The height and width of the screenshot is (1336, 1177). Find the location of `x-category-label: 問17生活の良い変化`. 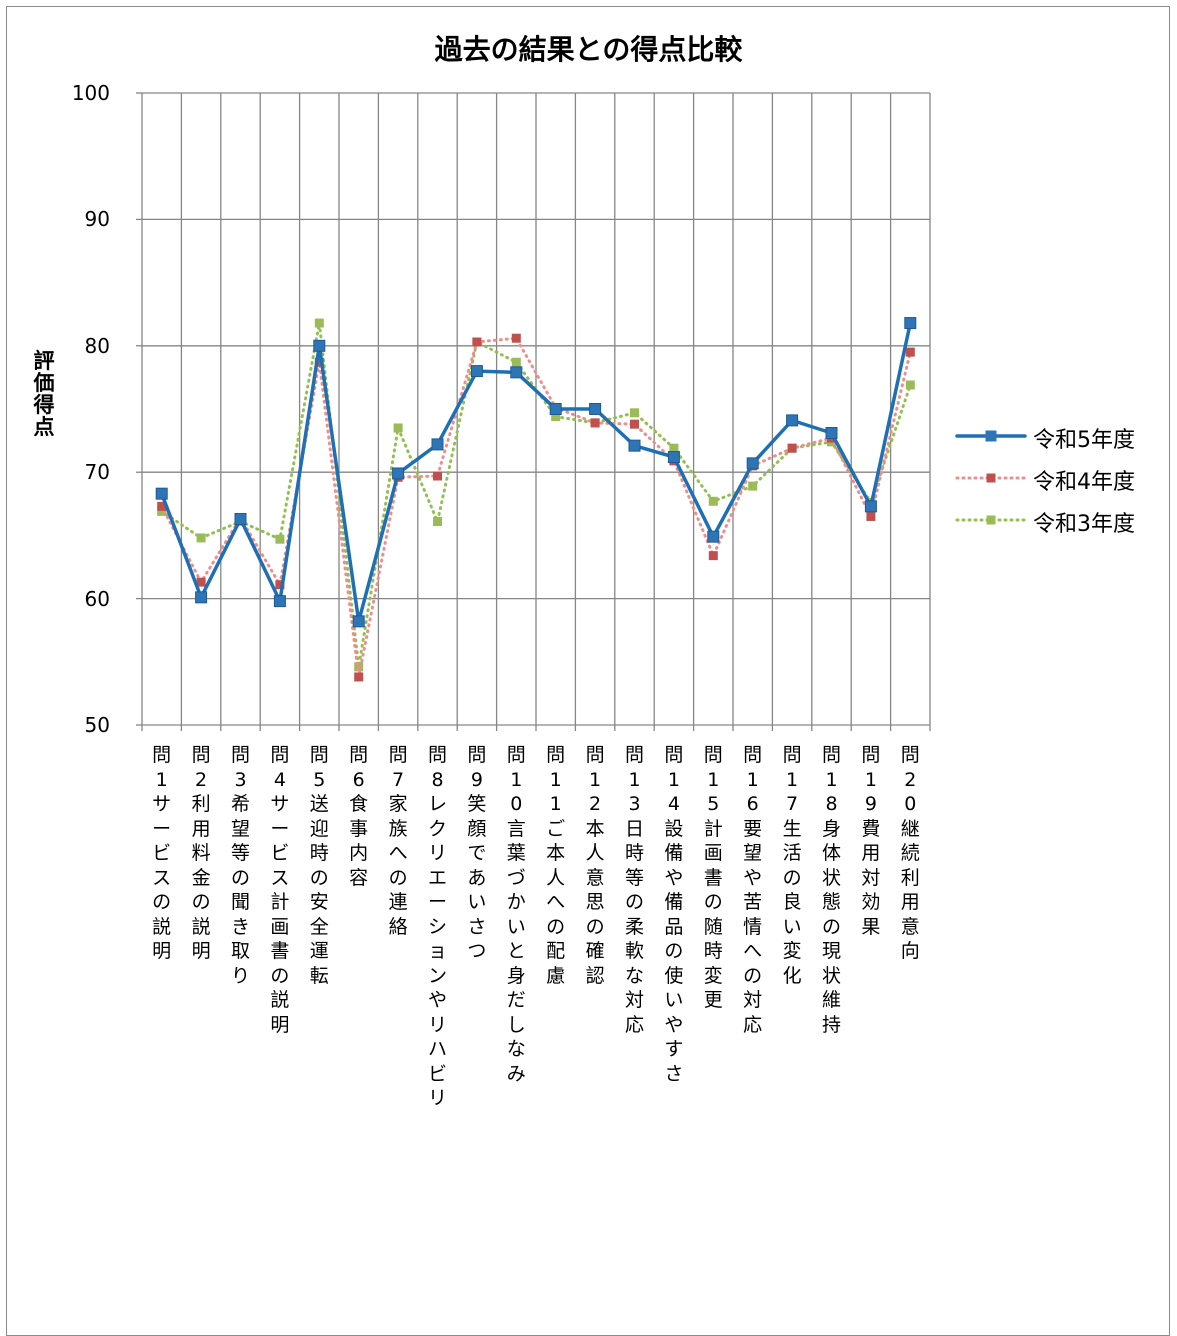

x-category-label: 問17生活の良い変化 is located at coordinates (792, 865).